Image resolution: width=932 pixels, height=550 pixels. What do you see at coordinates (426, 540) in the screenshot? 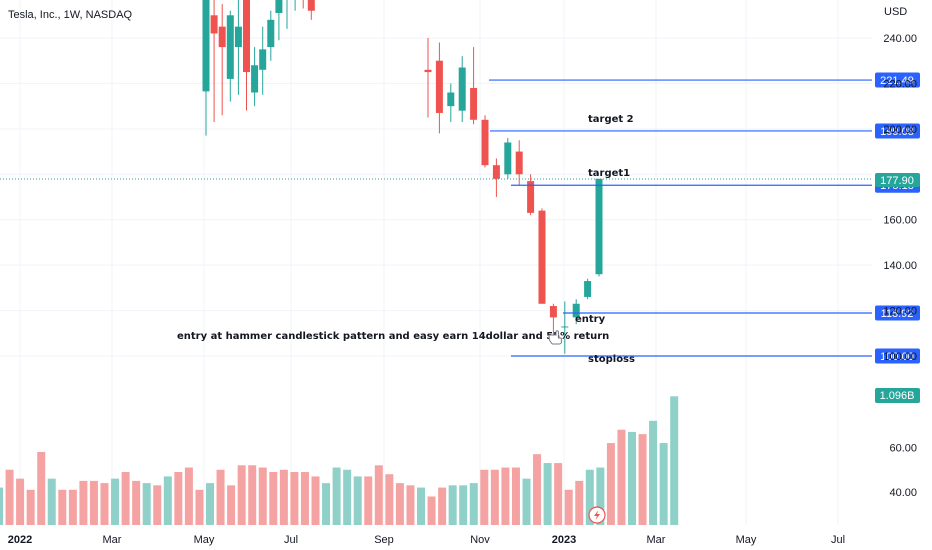
I see `time-axis: 2022 Mar May Jul Sep Nov 2023 Mar May Jul` at bounding box center [426, 540].